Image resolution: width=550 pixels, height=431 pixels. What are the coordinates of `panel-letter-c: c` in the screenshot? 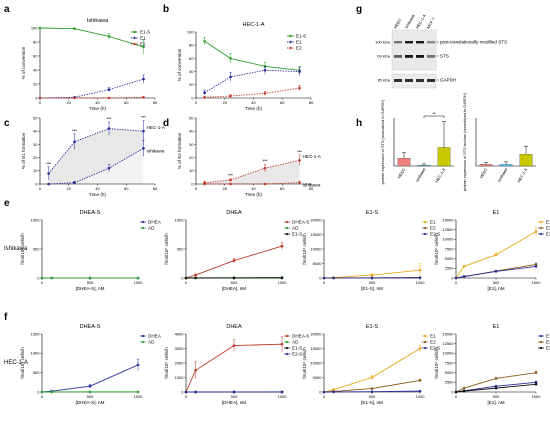 It's located at (7, 123).